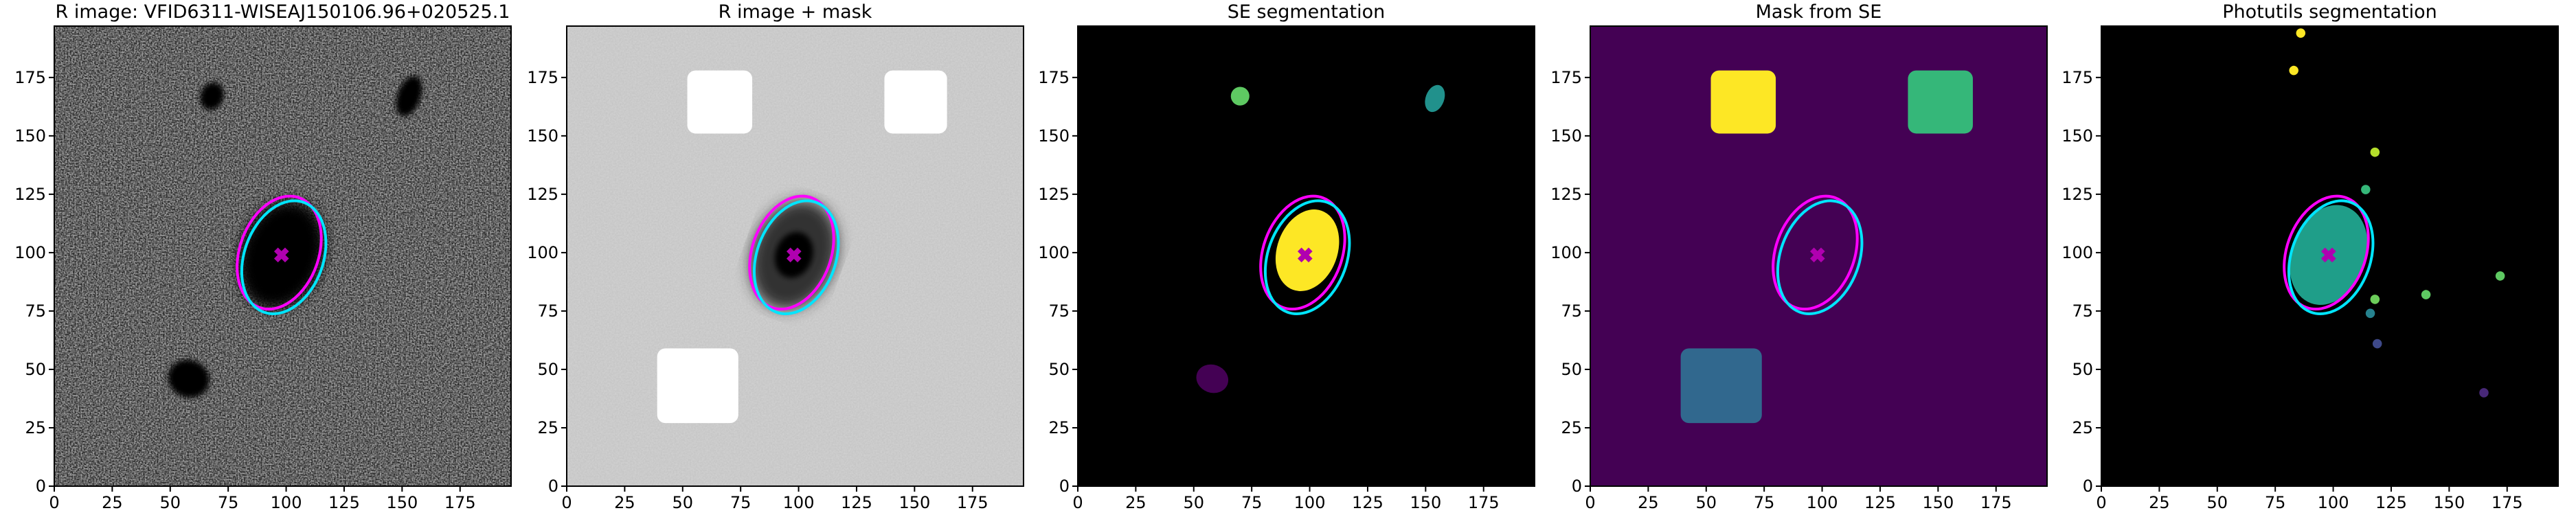  Describe the element at coordinates (1064, 486) in the screenshot. I see `y-tick-label: 0` at that location.